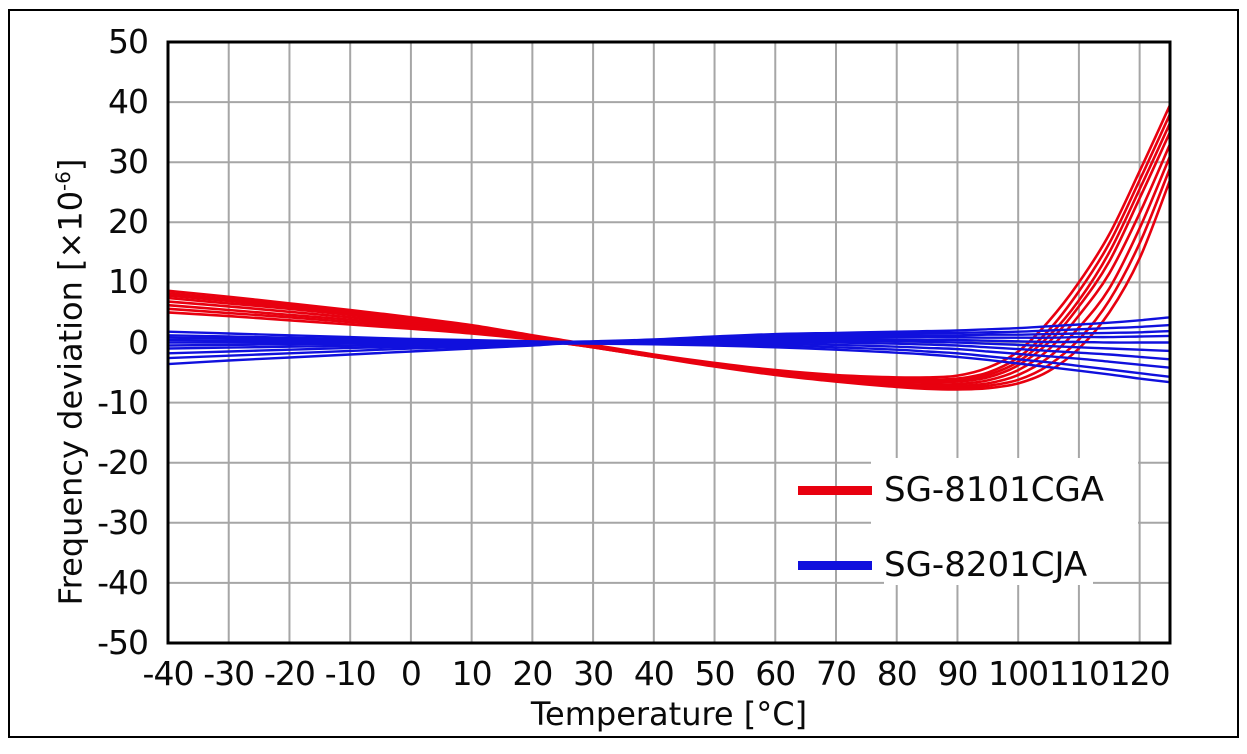 This screenshot has height=754, width=1247. What do you see at coordinates (836, 673) in the screenshot?
I see `x-tick-label: 70` at bounding box center [836, 673].